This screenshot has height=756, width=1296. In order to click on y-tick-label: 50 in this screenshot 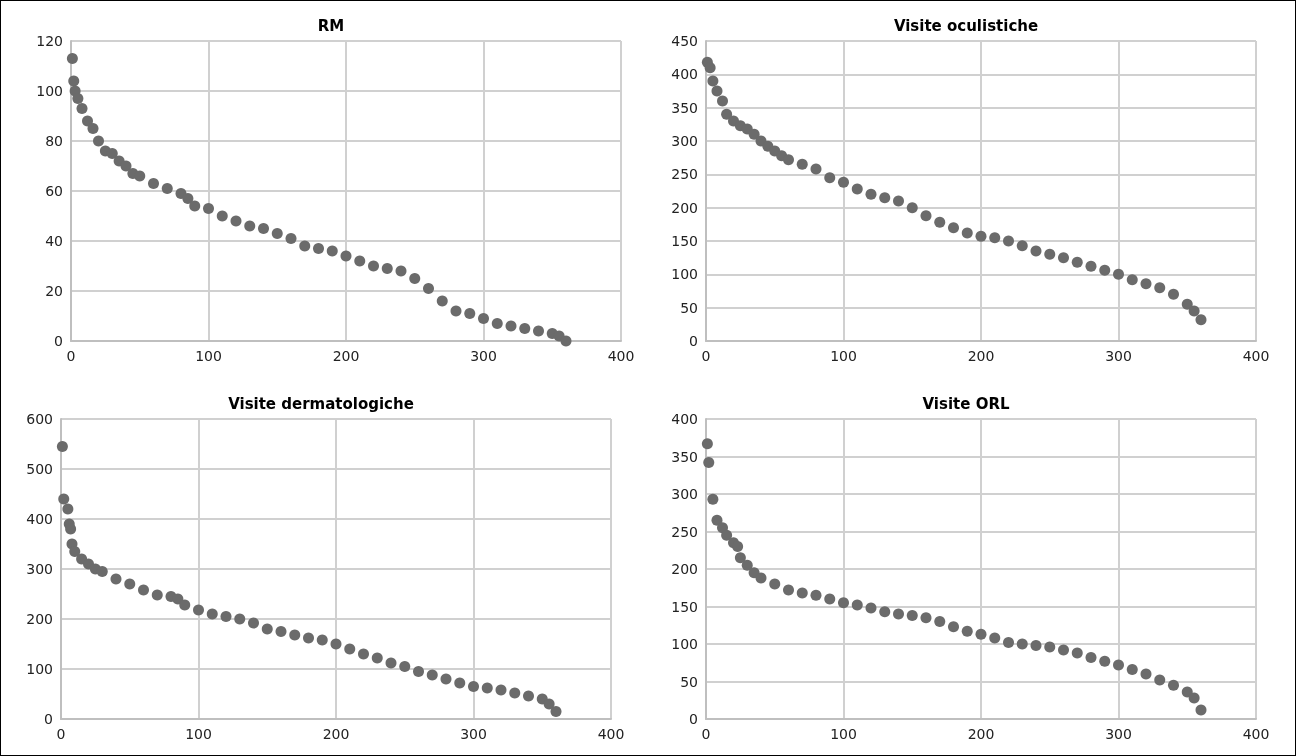, I will do `click(689, 307)`.